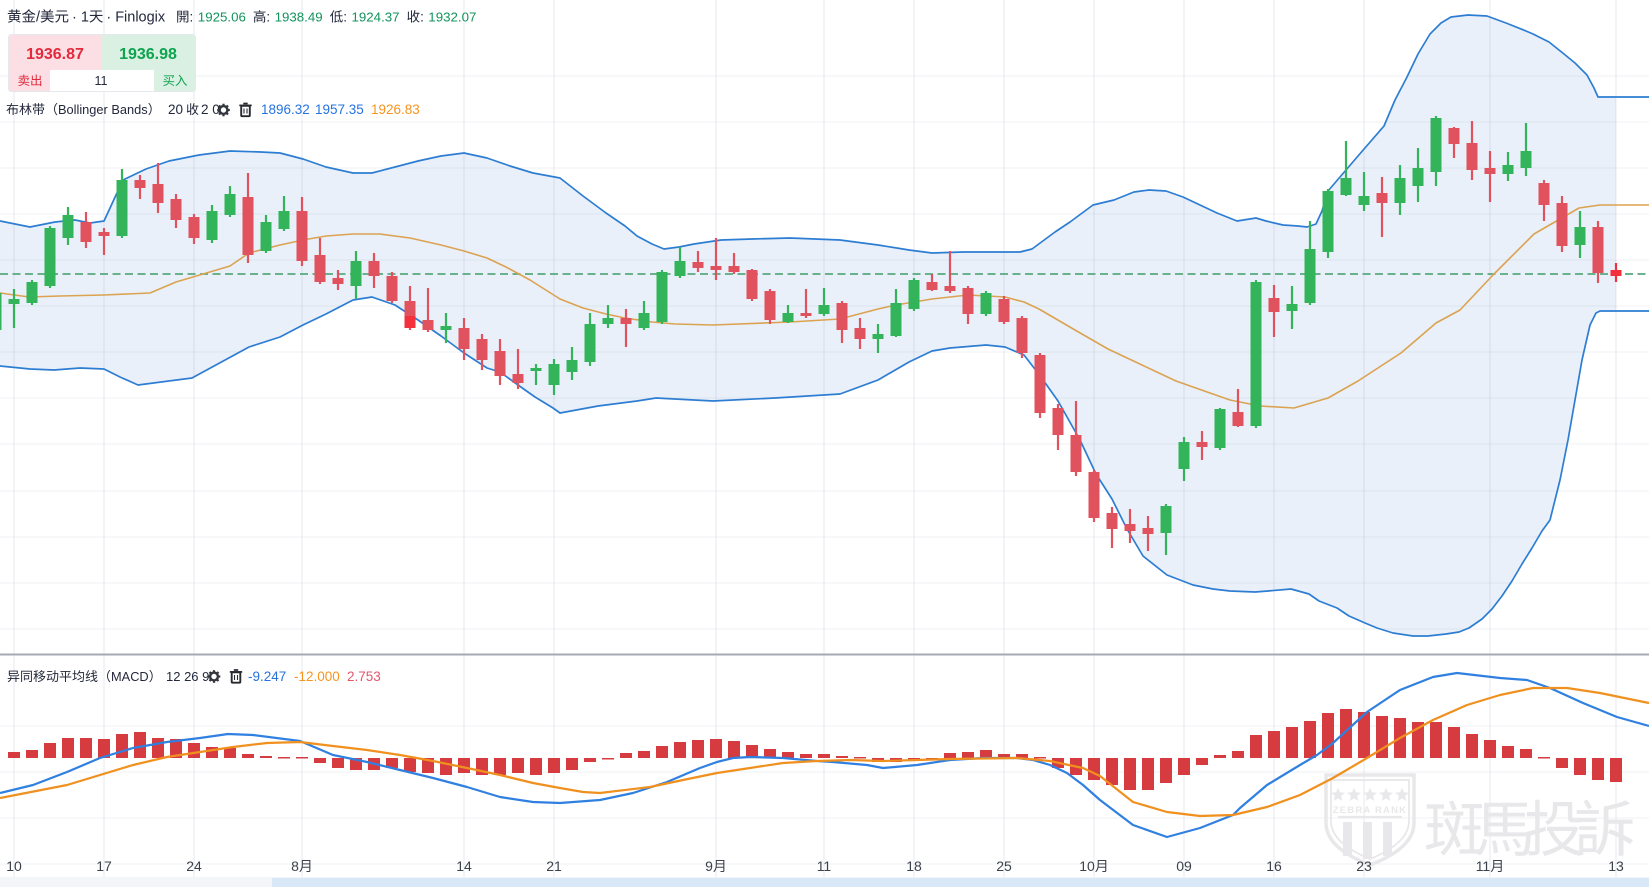  What do you see at coordinates (187, 676) in the screenshot?
I see `svg-text: 12 26 9` at bounding box center [187, 676].